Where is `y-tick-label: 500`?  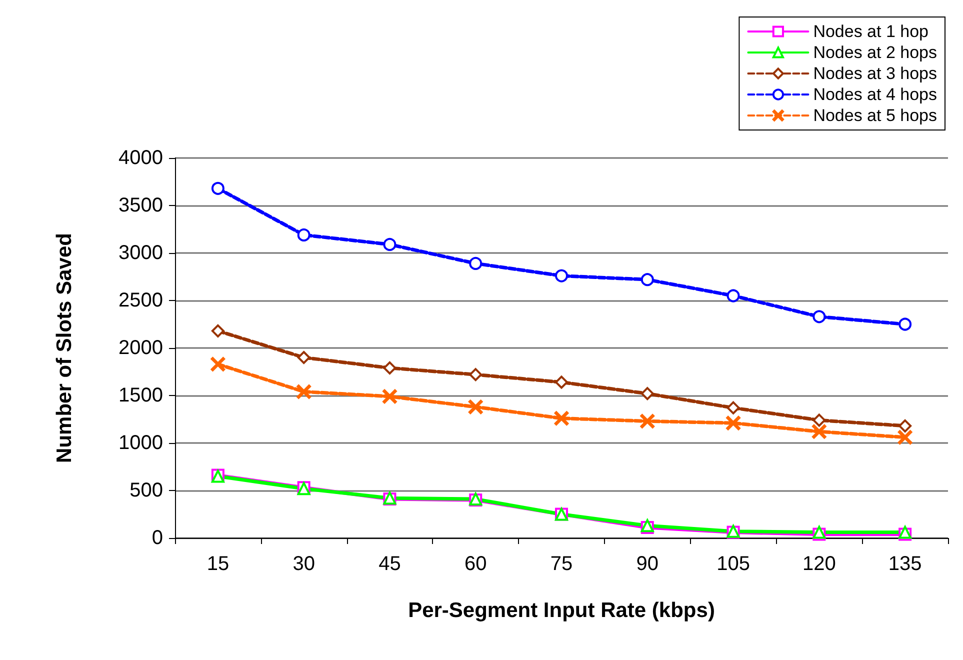 y-tick-label: 500 is located at coordinates (146, 491).